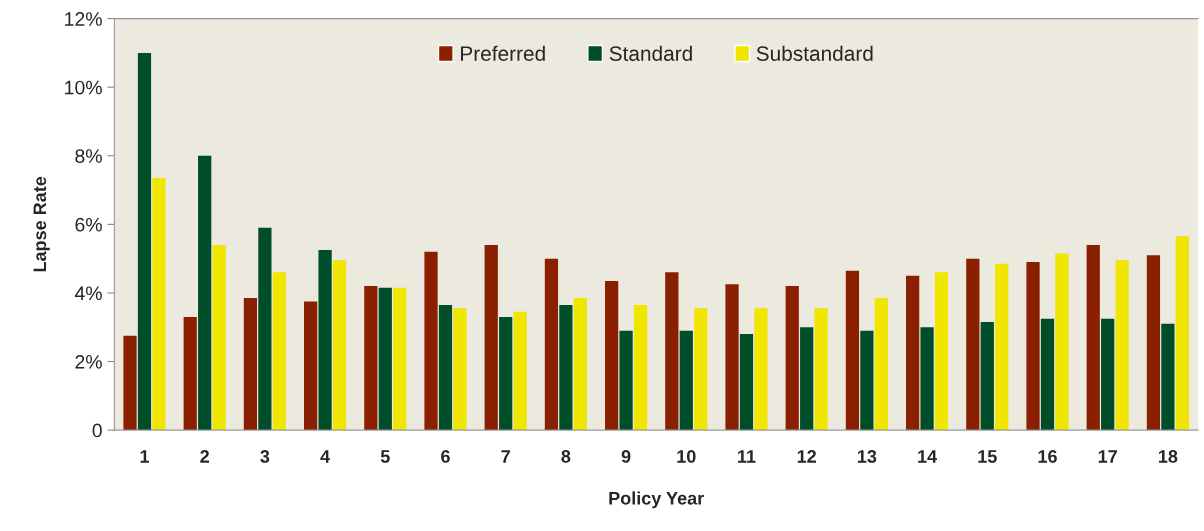 The width and height of the screenshot is (1204, 531). What do you see at coordinates (987, 456) in the screenshot?
I see `x-tick-label: 15` at bounding box center [987, 456].